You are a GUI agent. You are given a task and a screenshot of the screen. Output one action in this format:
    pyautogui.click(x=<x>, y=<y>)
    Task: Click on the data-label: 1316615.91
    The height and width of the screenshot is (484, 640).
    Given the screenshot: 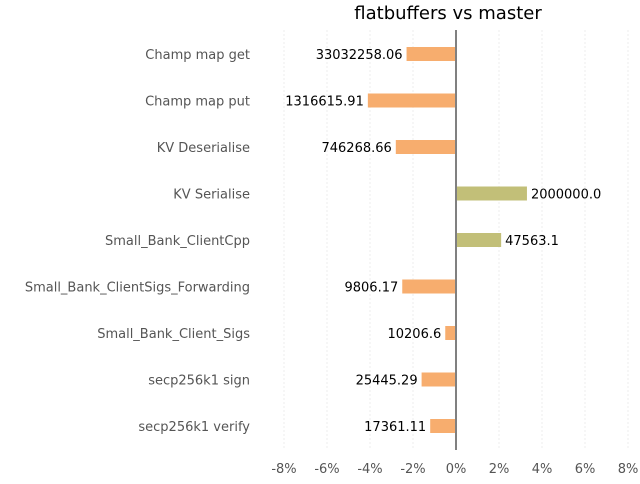 What is the action you would take?
    pyautogui.click(x=324, y=102)
    